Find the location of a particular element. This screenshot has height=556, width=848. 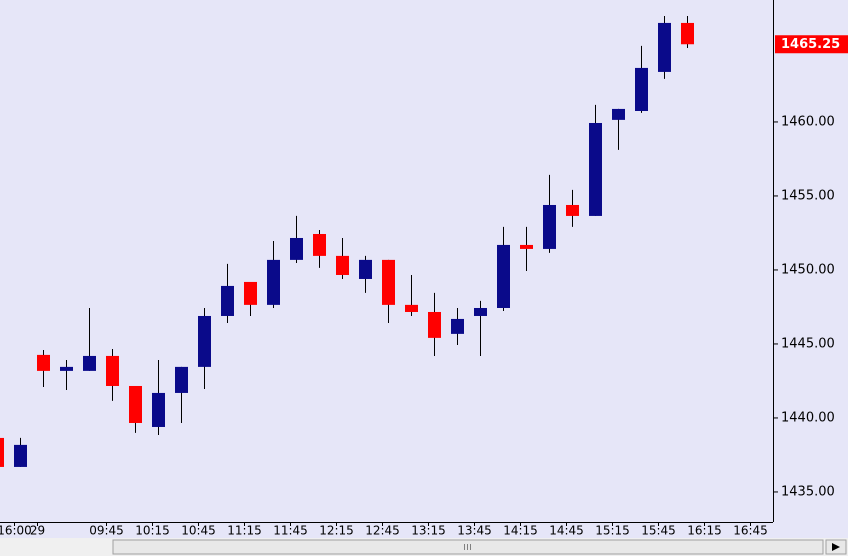

y-tick-label: 1435.00 is located at coordinates (808, 491).